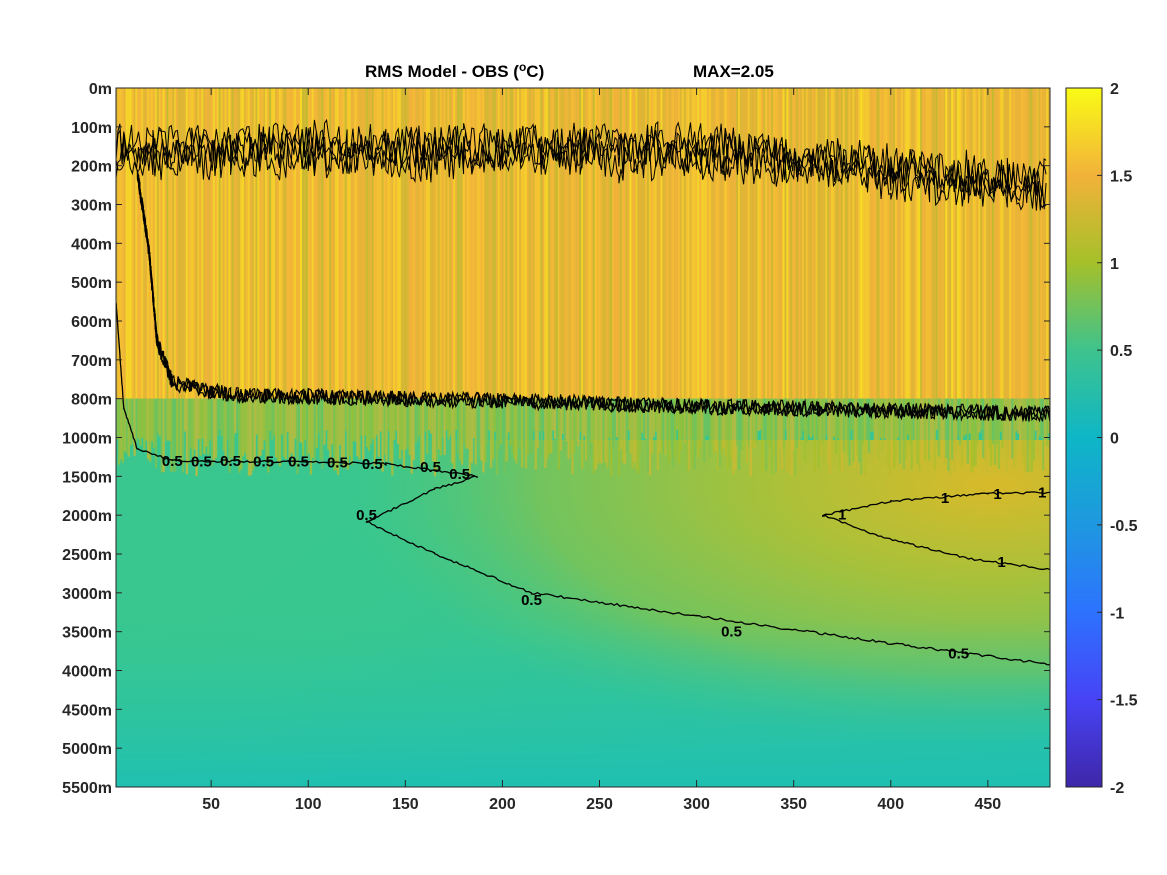 The height and width of the screenshot is (875, 1167). What do you see at coordinates (91, 322) in the screenshot?
I see `y-tick-label: 600m` at bounding box center [91, 322].